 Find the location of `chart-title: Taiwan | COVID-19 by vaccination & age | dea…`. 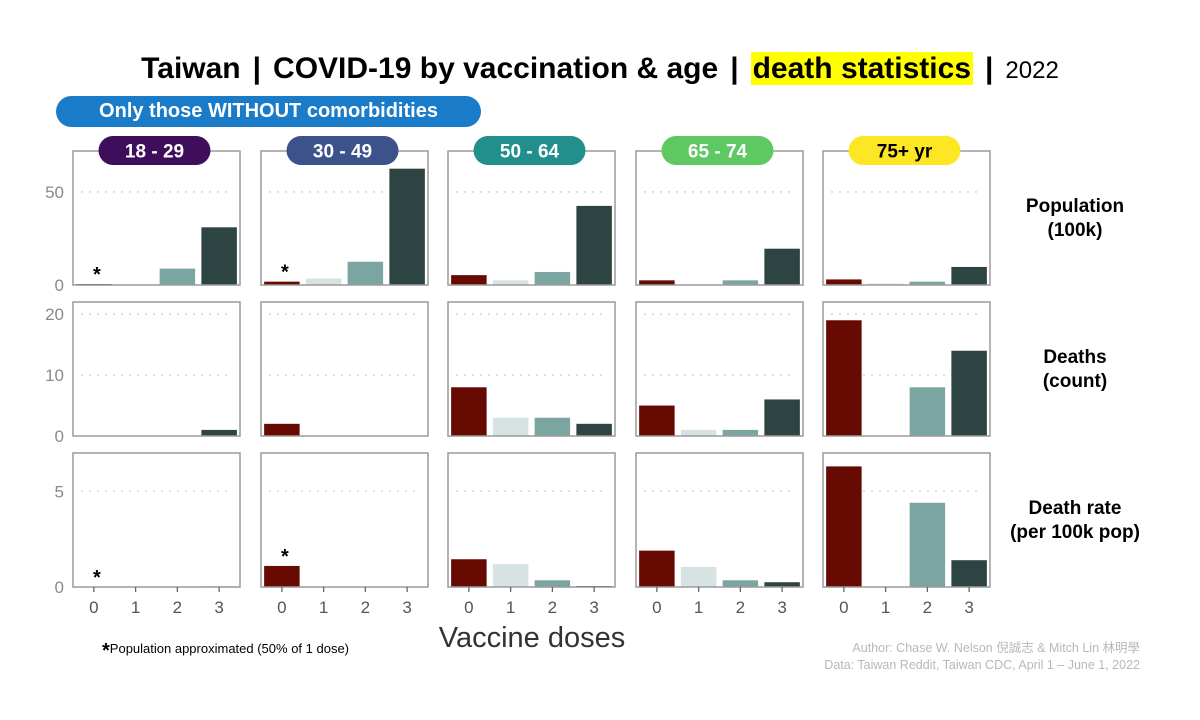

chart-title: Taiwan | COVID-19 by vaccination & age | dea… is located at coordinates (600, 69).